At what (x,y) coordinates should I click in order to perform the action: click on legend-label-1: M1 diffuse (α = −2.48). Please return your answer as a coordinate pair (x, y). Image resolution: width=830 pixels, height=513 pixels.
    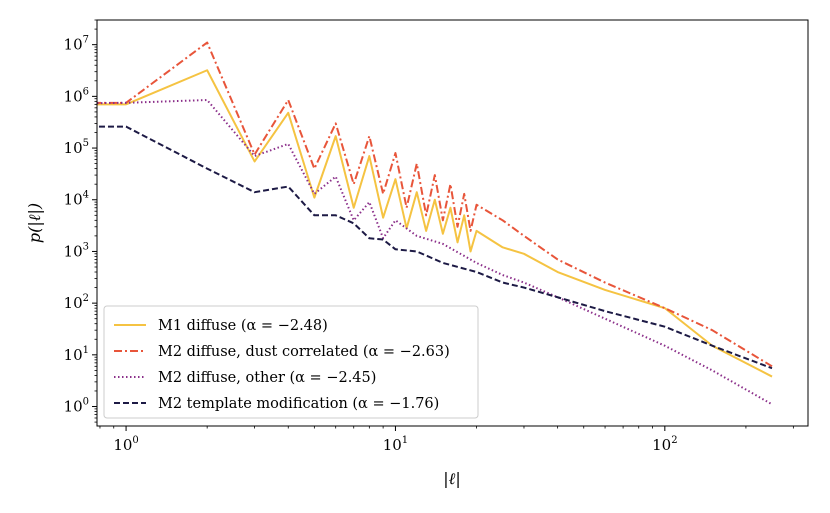
    Looking at the image, I should click on (243, 326).